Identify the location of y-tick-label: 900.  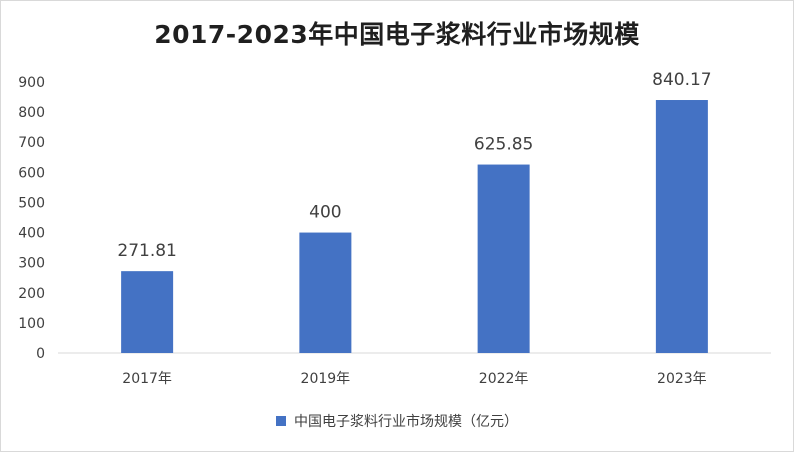
(31, 83).